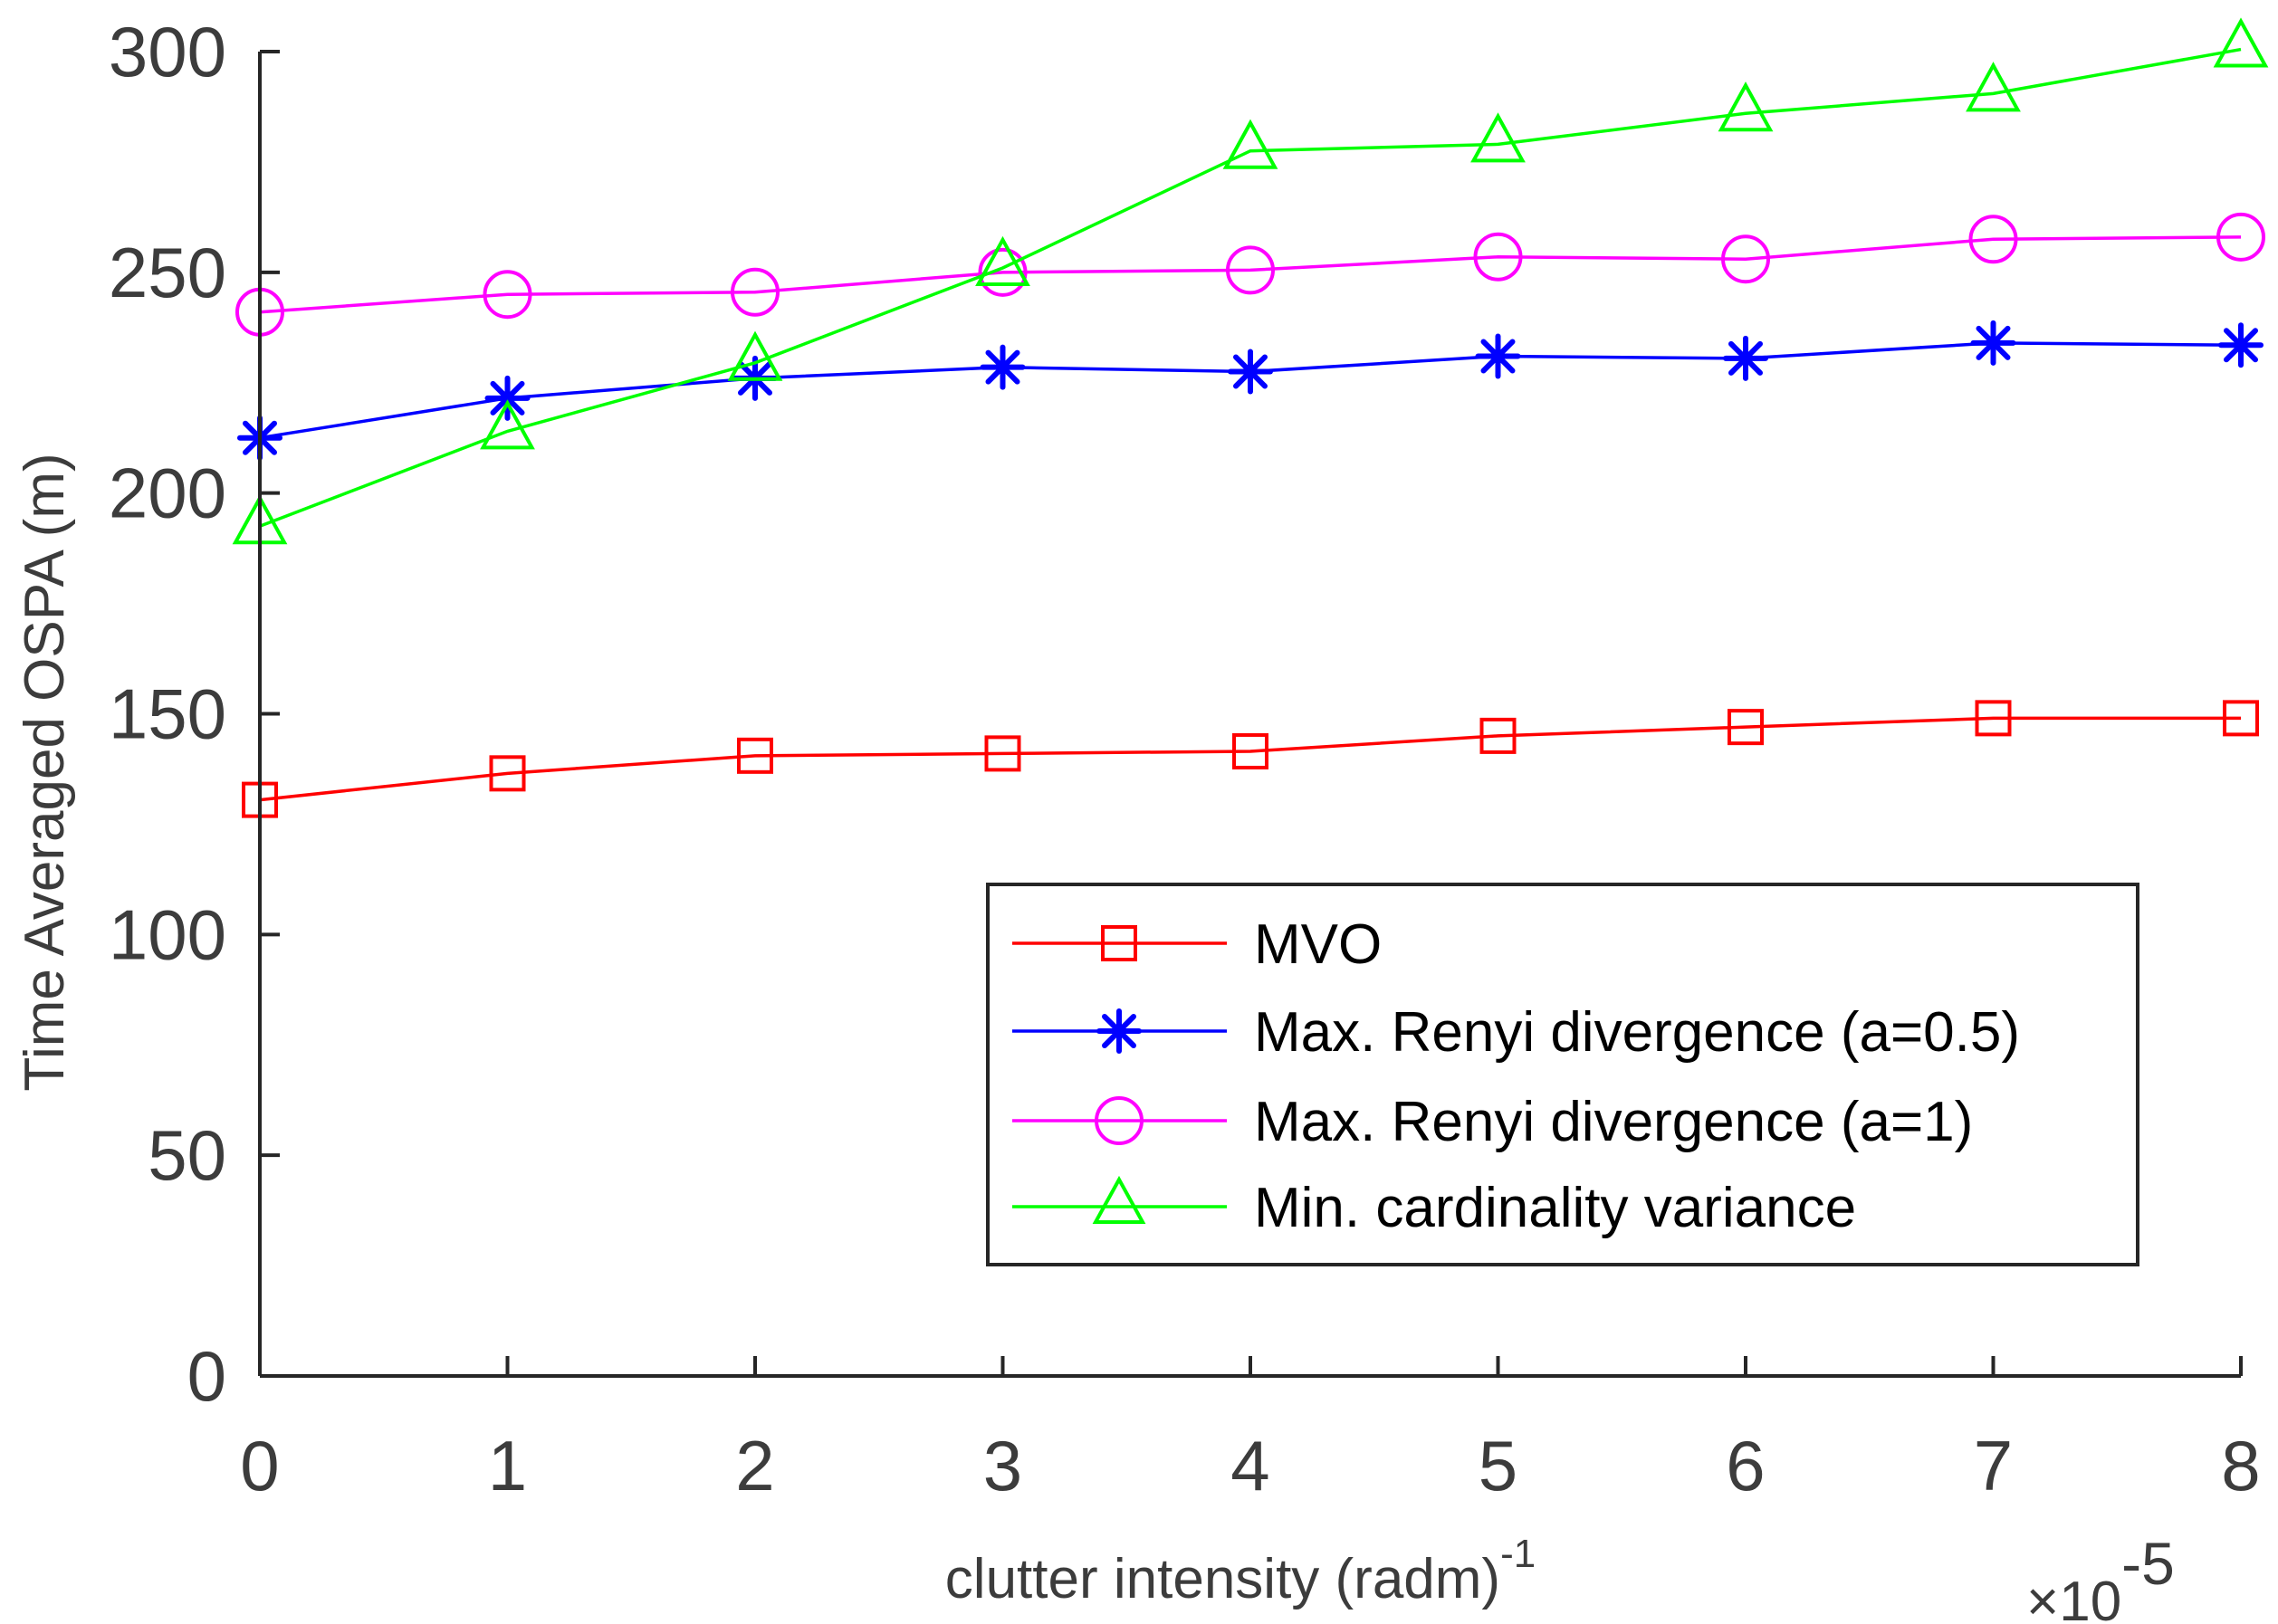 This screenshot has height=1624, width=2278. What do you see at coordinates (45, 772) in the screenshot?
I see `y-axis-label: Time Averaged OSPA (m)` at bounding box center [45, 772].